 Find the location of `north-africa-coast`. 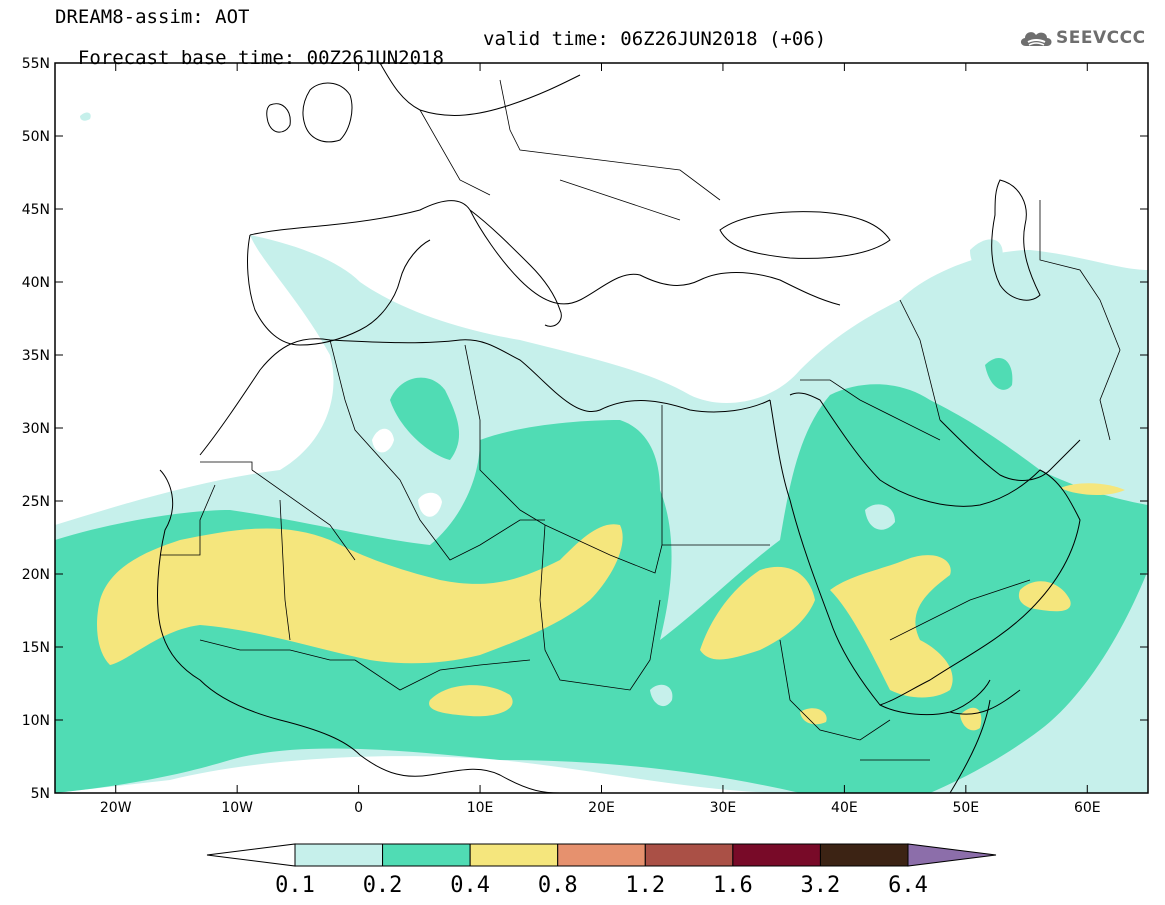

north-africa-coast is located at coordinates (485, 397).